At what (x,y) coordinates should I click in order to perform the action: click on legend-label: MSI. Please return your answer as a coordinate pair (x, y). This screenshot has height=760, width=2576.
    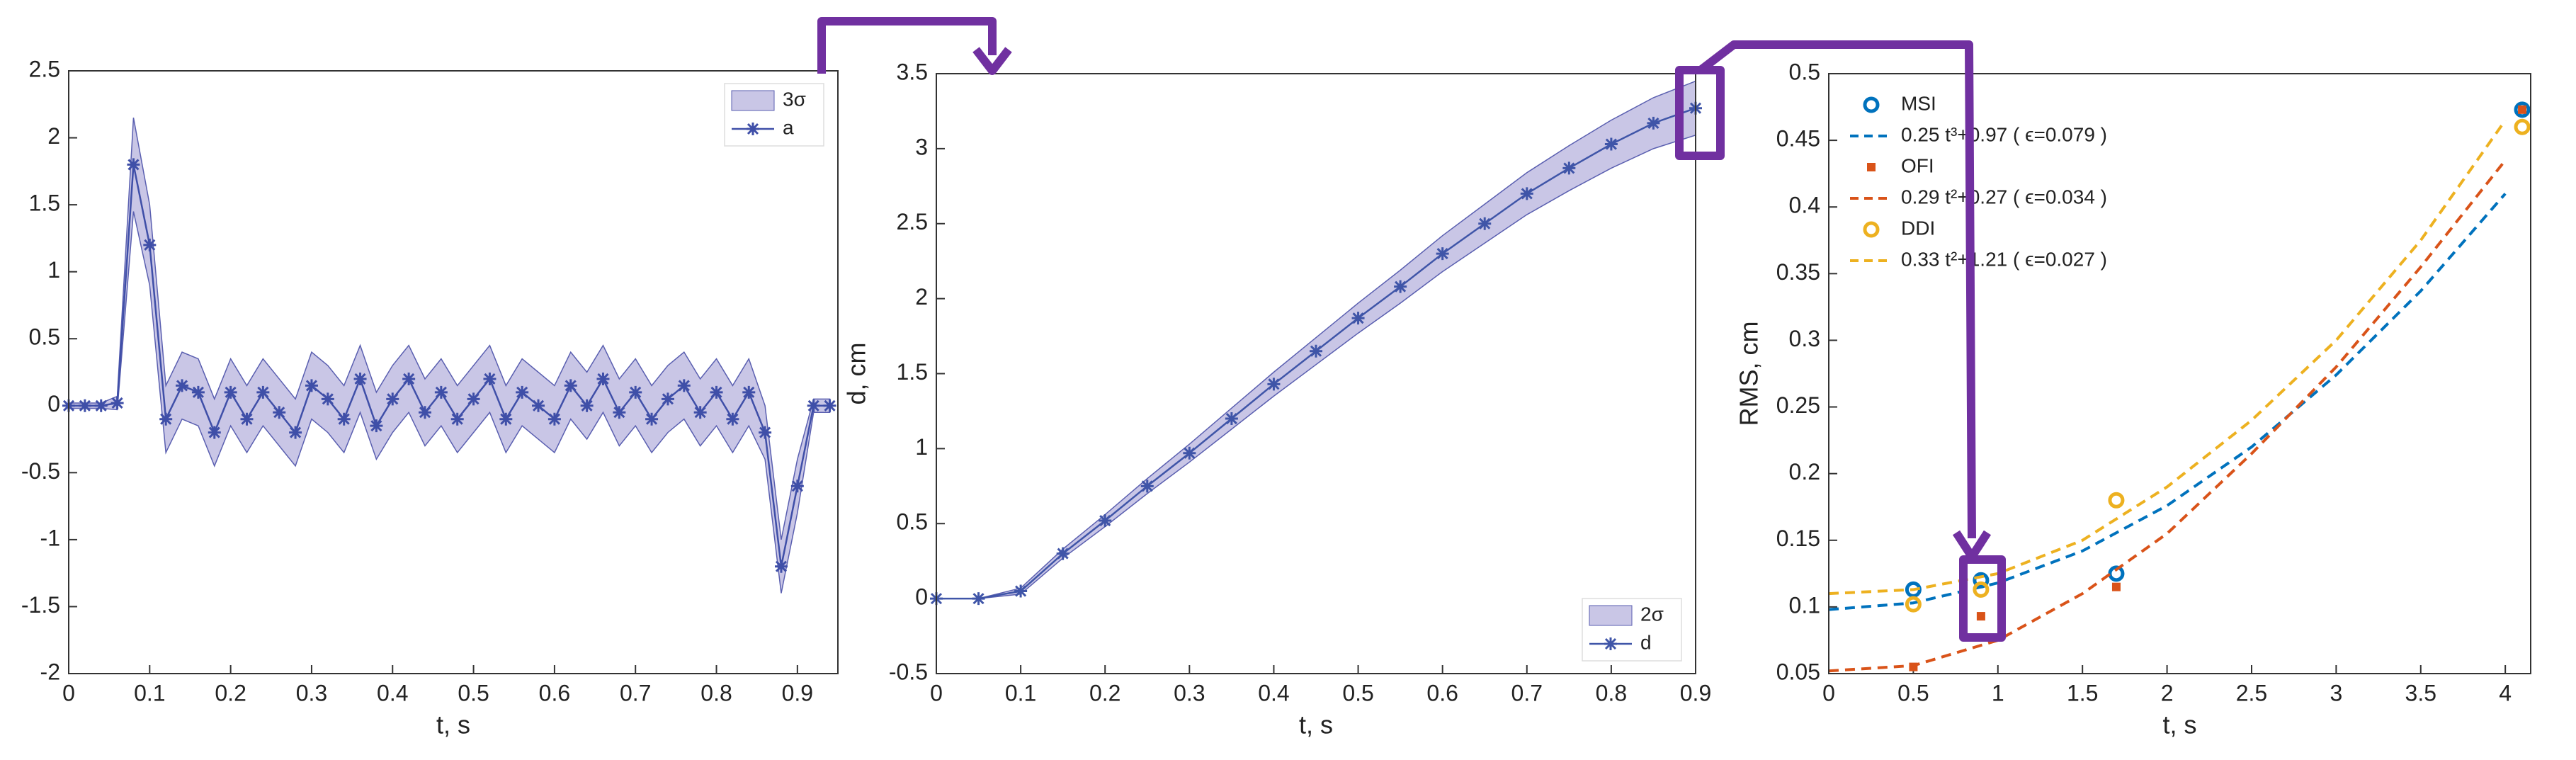
    Looking at the image, I should click on (1918, 103).